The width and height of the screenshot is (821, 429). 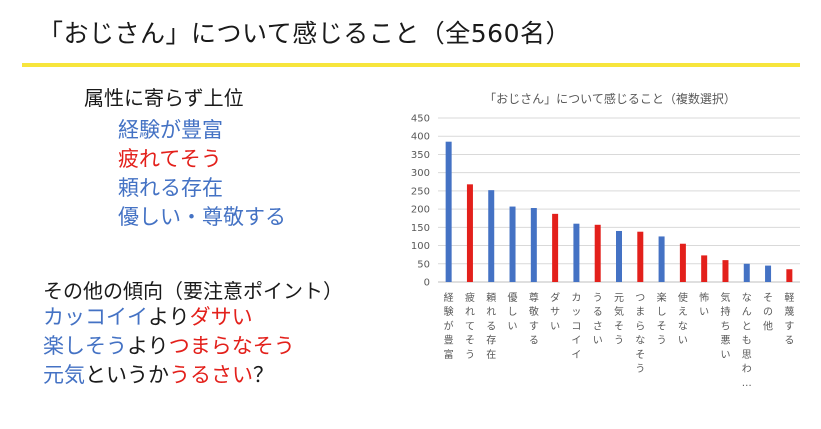 I want to click on y-tick-label: 150, so click(x=420, y=228).